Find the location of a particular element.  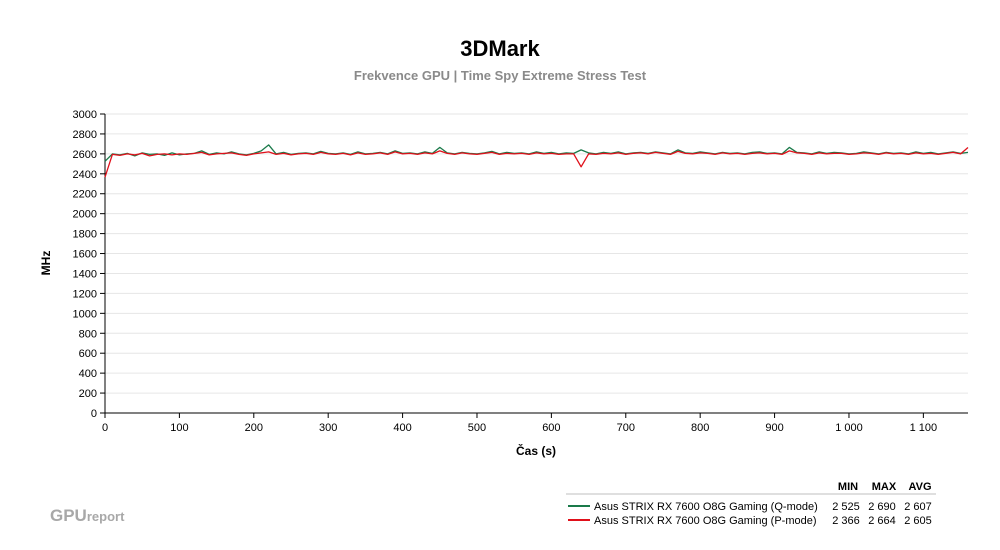

chart-title: 3DMark is located at coordinates (500, 48).